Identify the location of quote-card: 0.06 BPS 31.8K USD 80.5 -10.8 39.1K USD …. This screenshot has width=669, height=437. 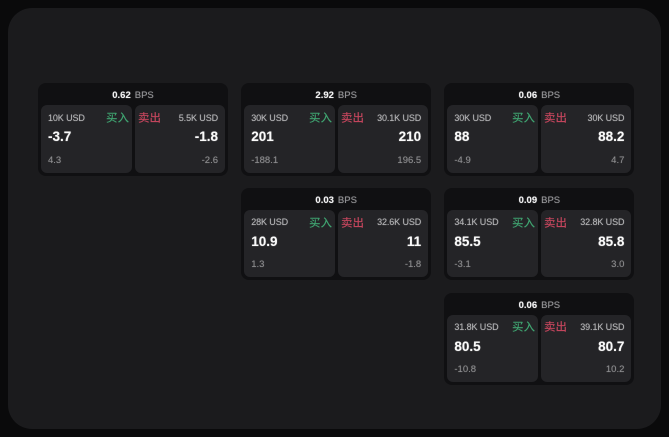
(539, 339).